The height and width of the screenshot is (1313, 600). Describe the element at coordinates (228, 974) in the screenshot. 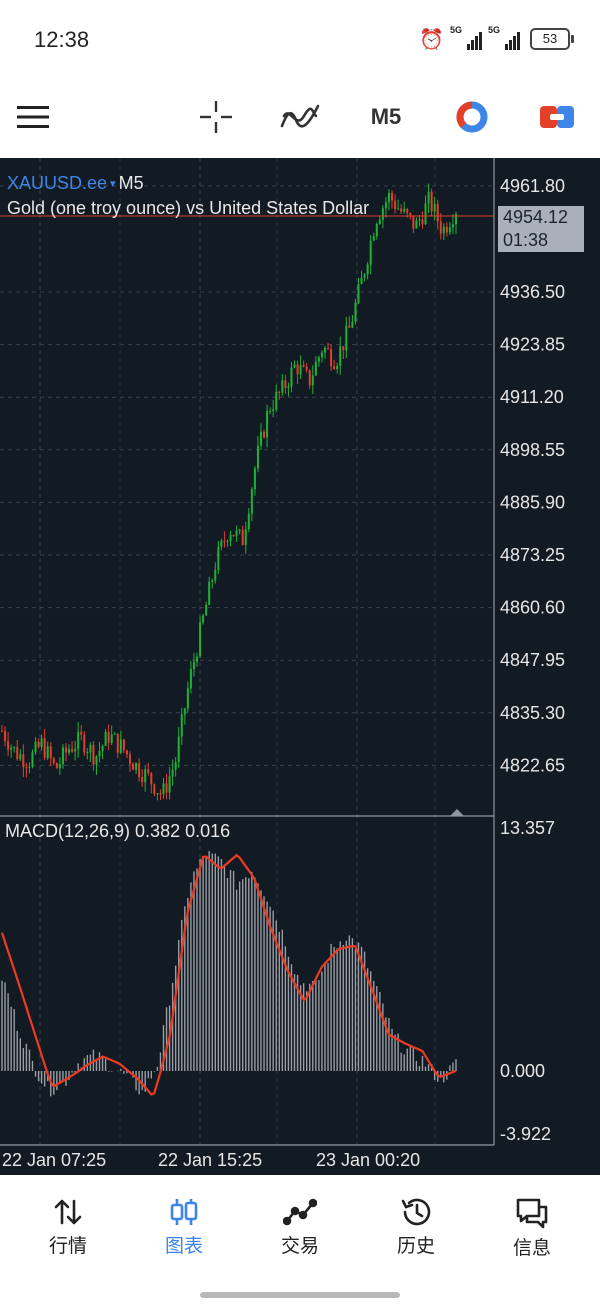

I see `macd-signal` at that location.